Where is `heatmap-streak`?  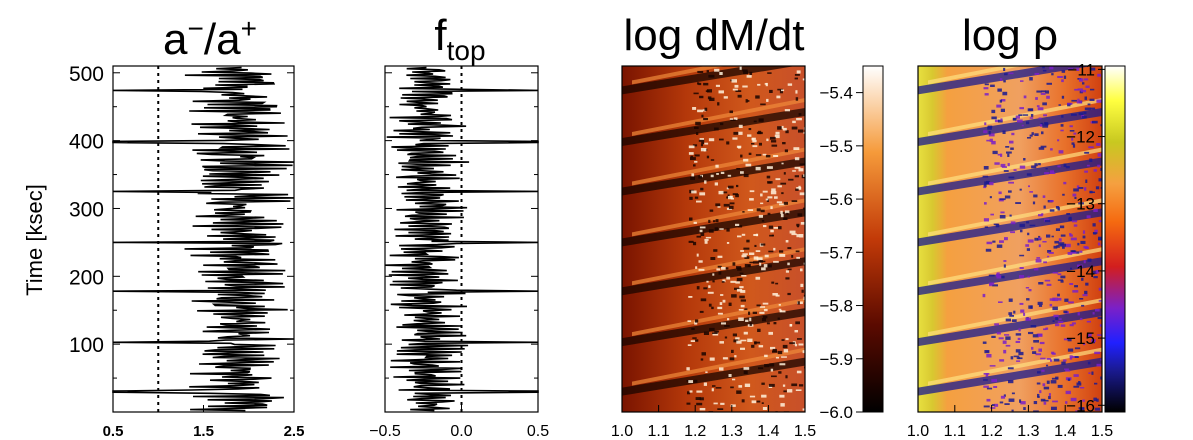
heatmap-streak is located at coordinates (718, 116).